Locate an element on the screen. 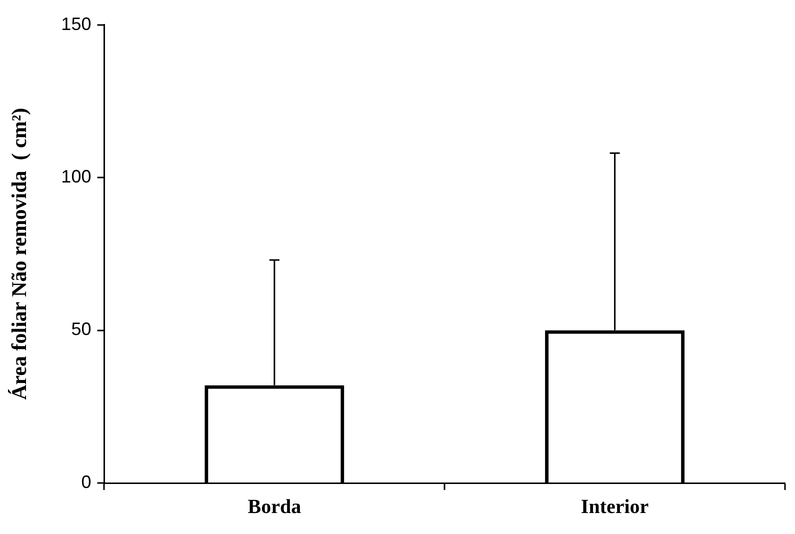 Image resolution: width=795 pixels, height=534 pixels. x-tick-label: Borda is located at coordinates (275, 507).